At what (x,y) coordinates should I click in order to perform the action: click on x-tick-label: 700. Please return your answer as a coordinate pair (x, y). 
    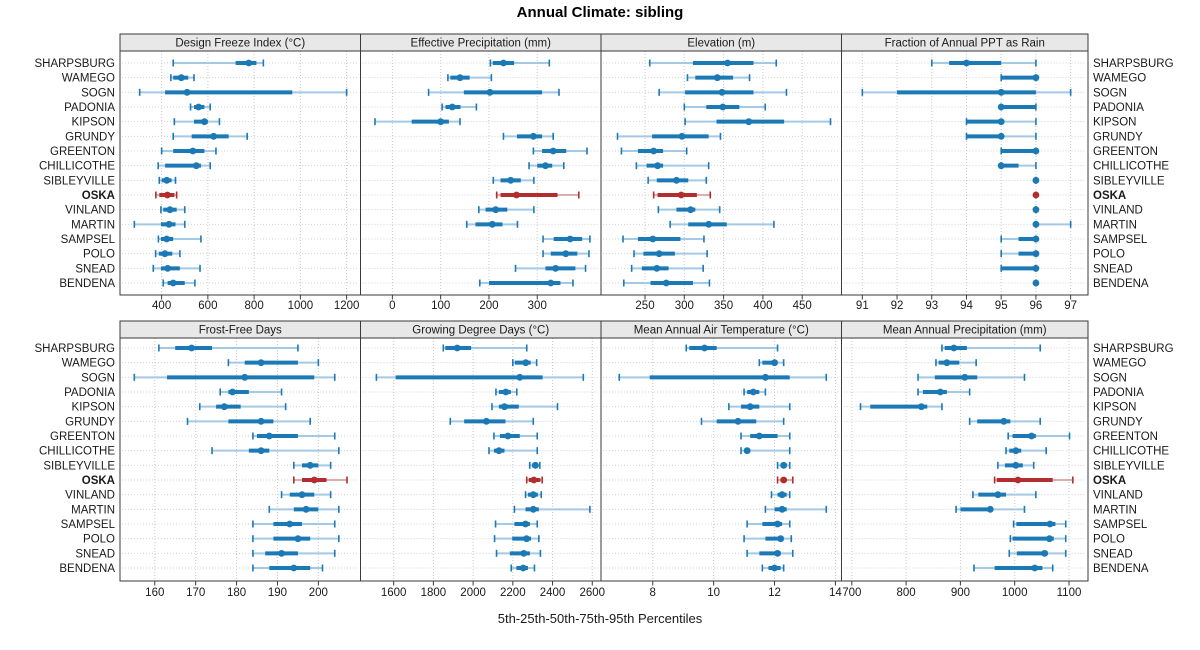
    Looking at the image, I should click on (851, 593).